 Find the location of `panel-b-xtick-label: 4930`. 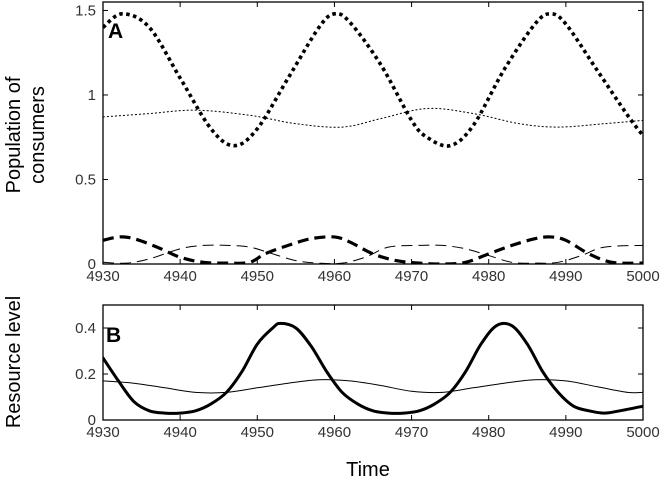

panel-b-xtick-label: 4930 is located at coordinates (102, 432).